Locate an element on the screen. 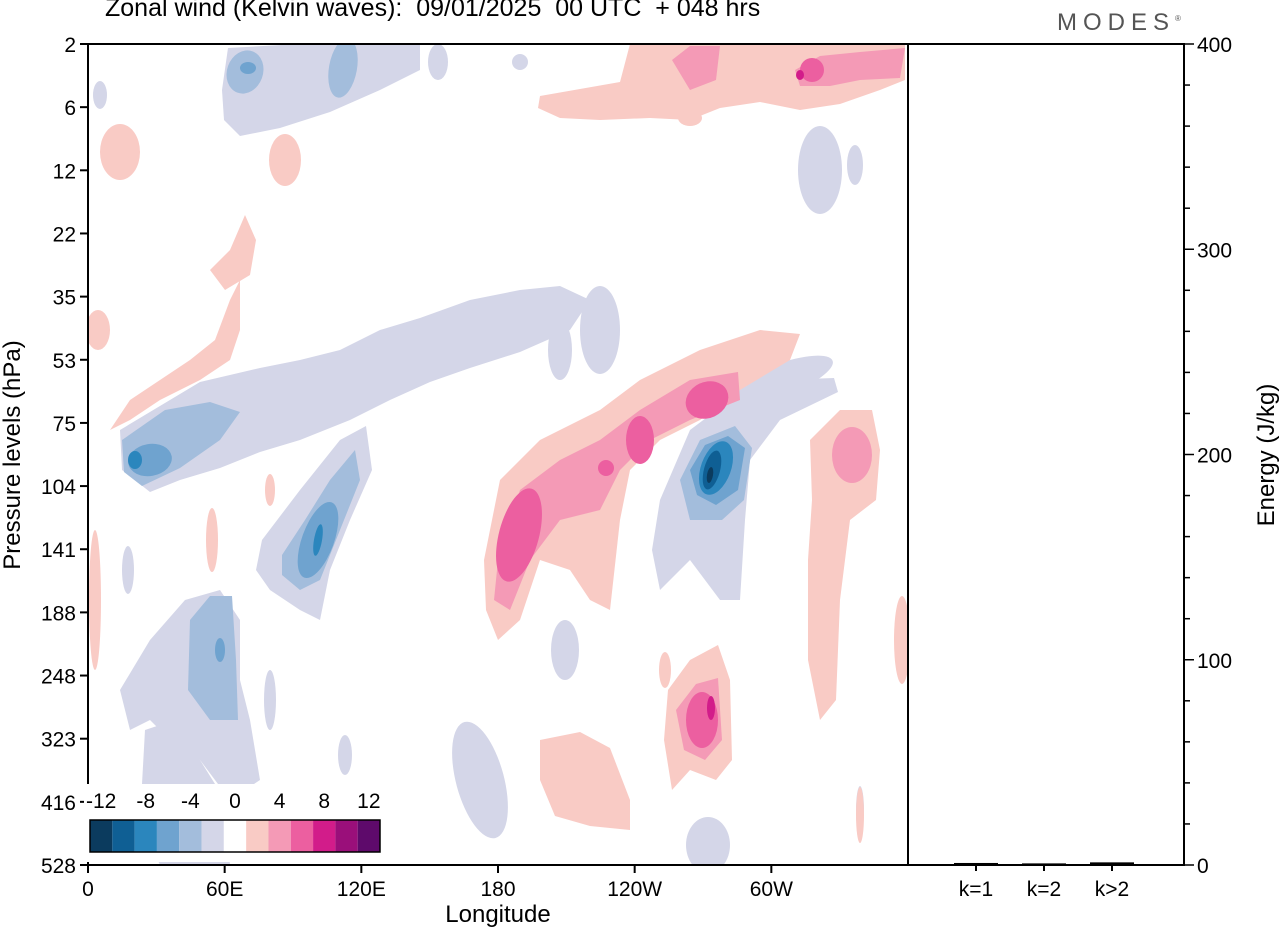  y-tick-label: 416 is located at coordinates (58, 803).